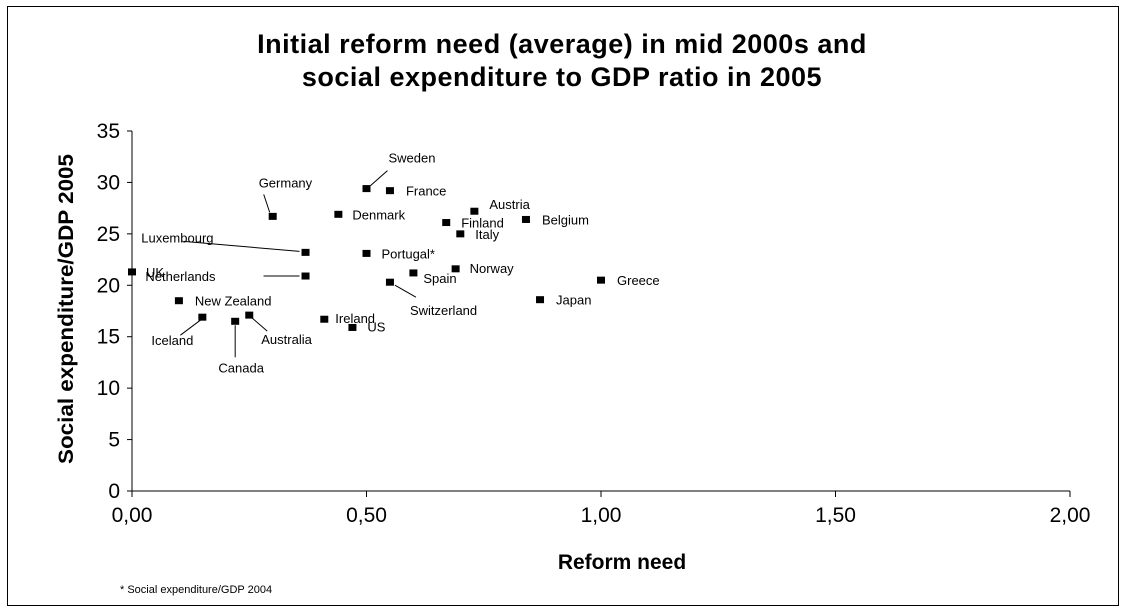 The image size is (1124, 606). Describe the element at coordinates (835, 515) in the screenshot. I see `x-tick-label: 1,50` at that location.